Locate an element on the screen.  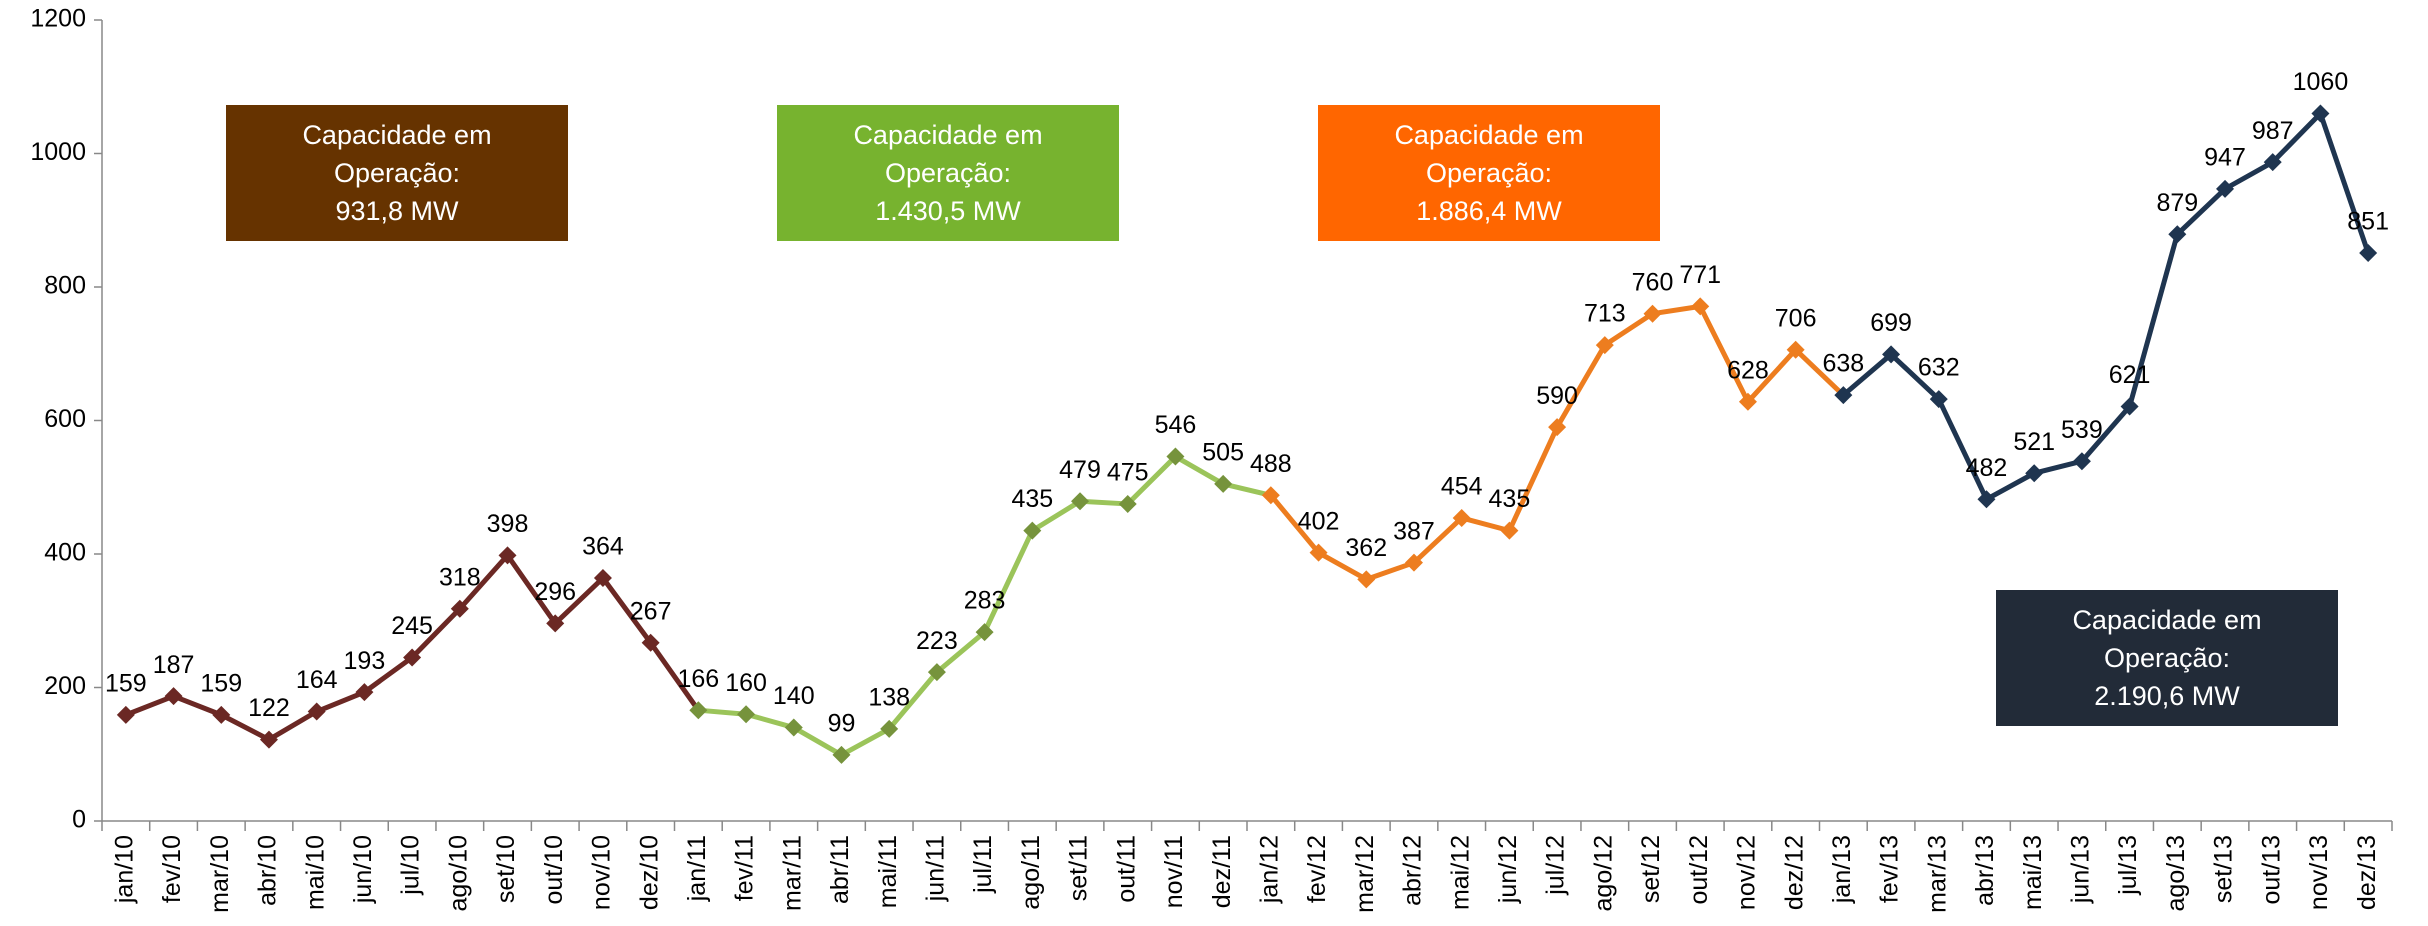
x-tick-label: jun/13 is located at coordinates (2081, 869).